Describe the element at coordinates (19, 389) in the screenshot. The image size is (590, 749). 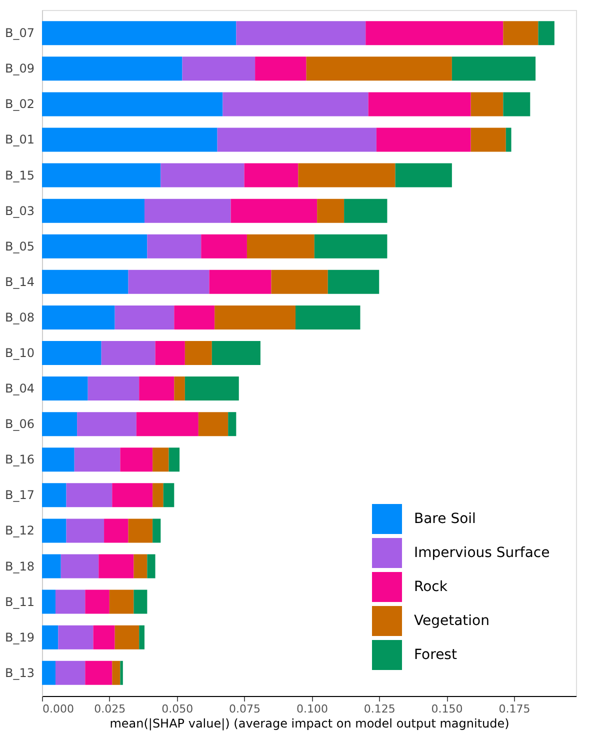
I see `y-tick-label: B_04` at that location.